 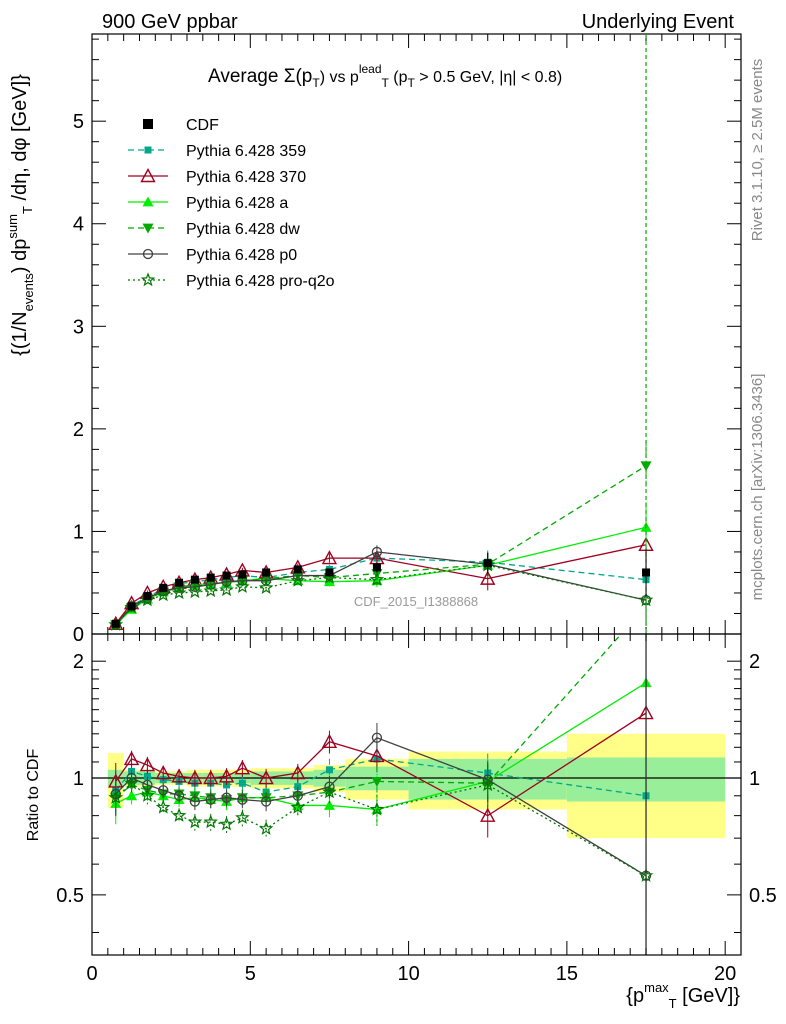 What do you see at coordinates (246, 151) in the screenshot?
I see `legend-label: Pythia 6.428 359` at bounding box center [246, 151].